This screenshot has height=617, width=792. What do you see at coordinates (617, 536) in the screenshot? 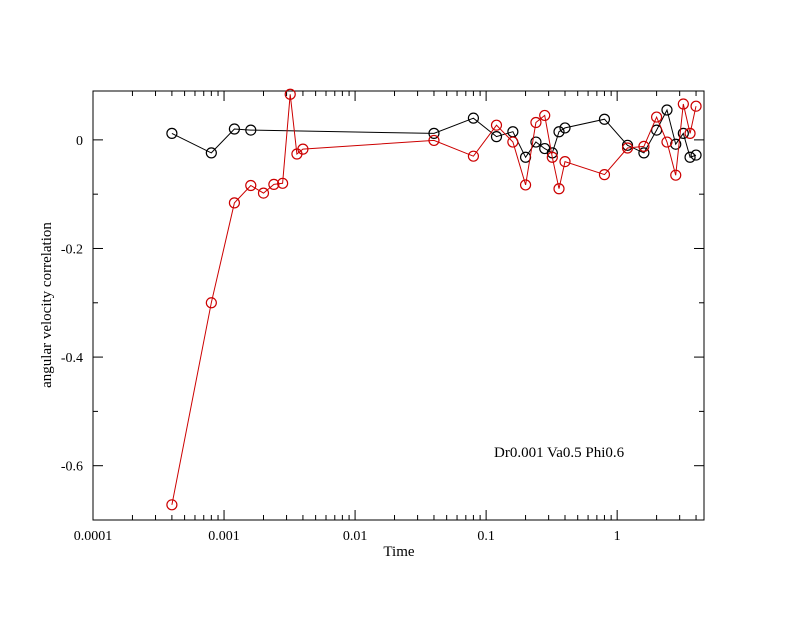
I see `x-tick-label: 1` at bounding box center [617, 536].